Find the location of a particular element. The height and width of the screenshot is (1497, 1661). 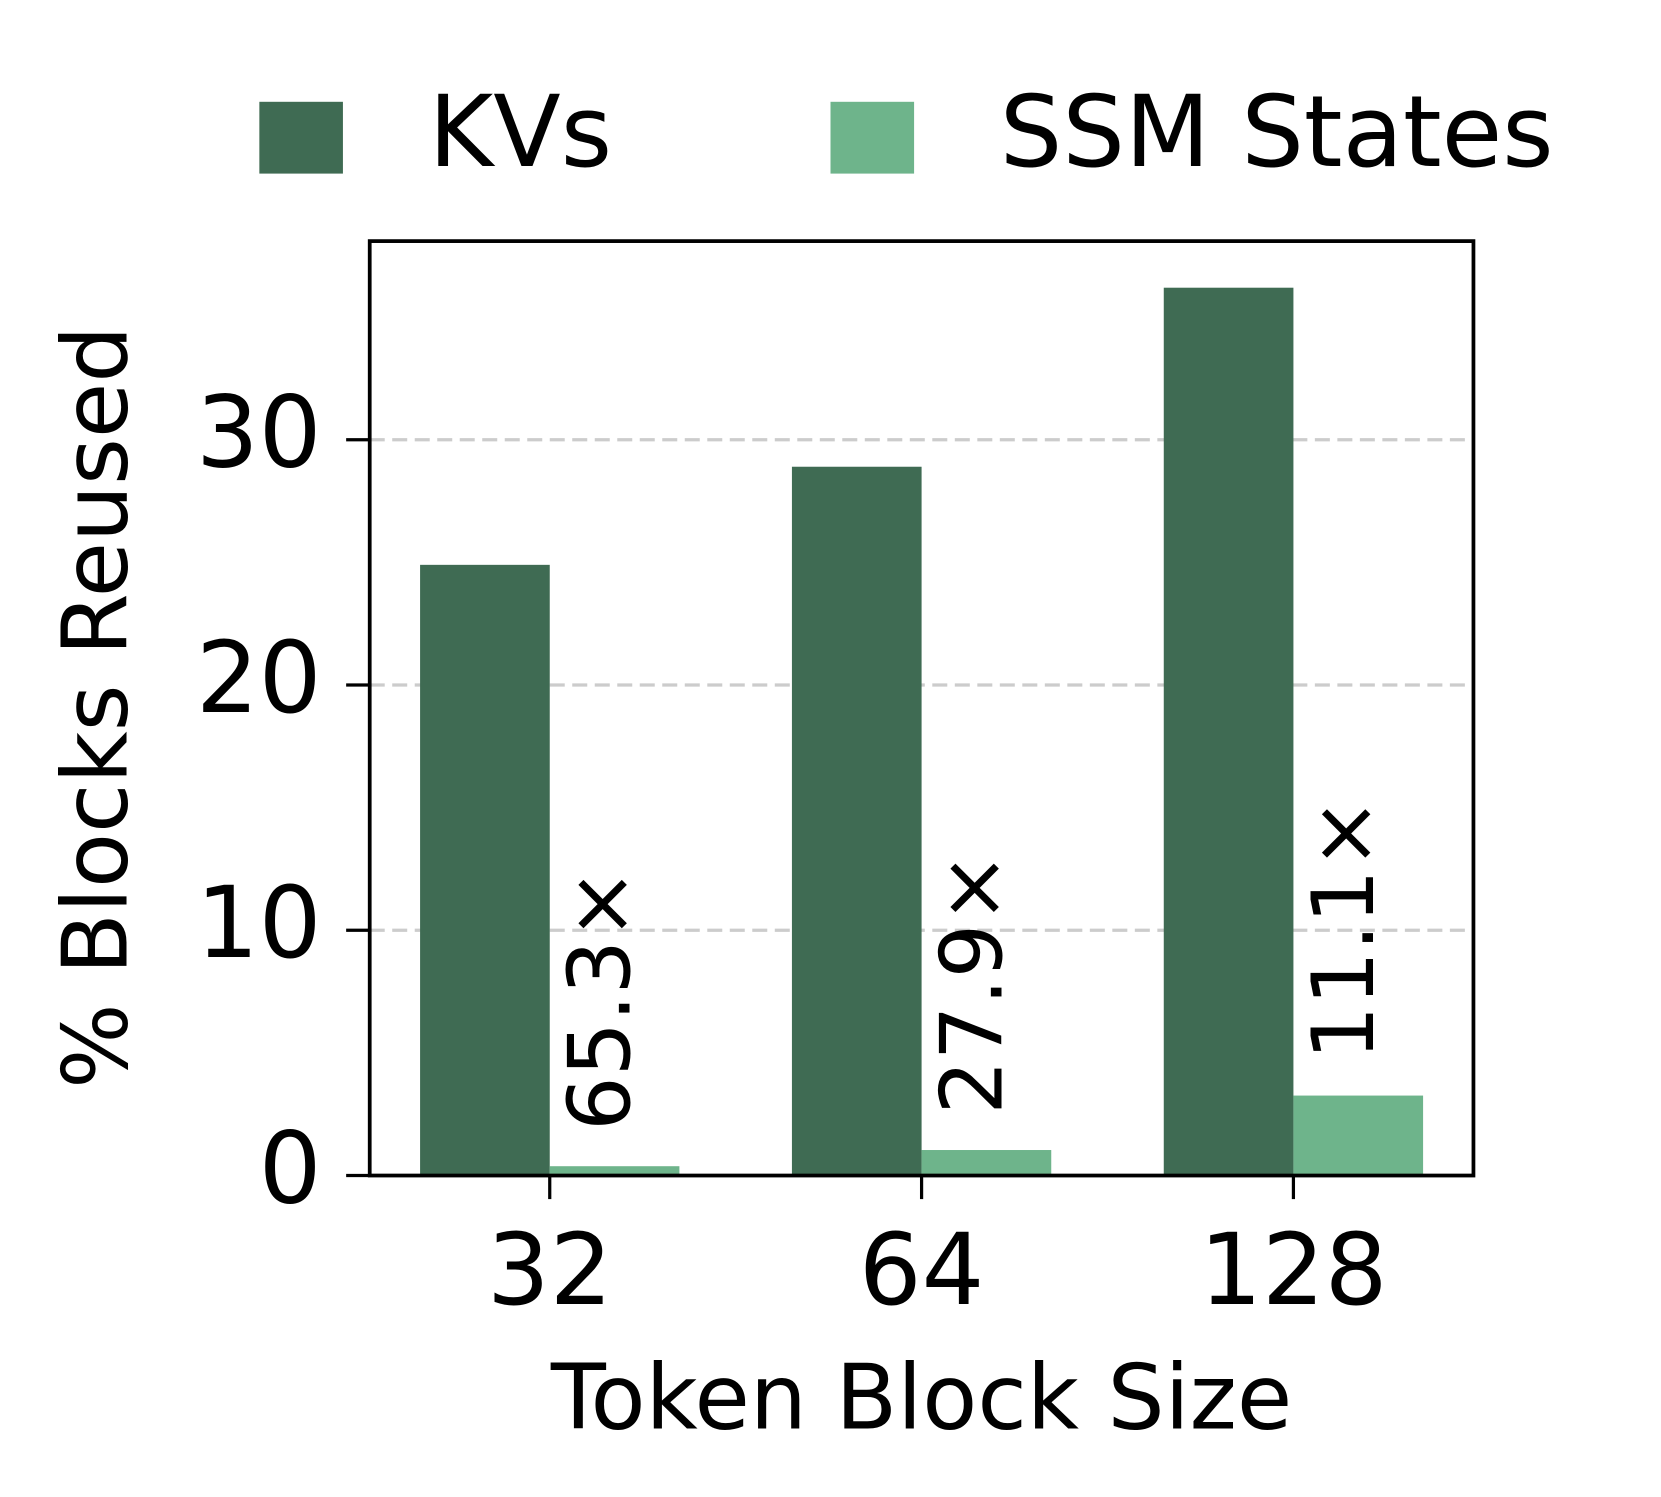

bar-annotation: 27.9× is located at coordinates (972, 983).